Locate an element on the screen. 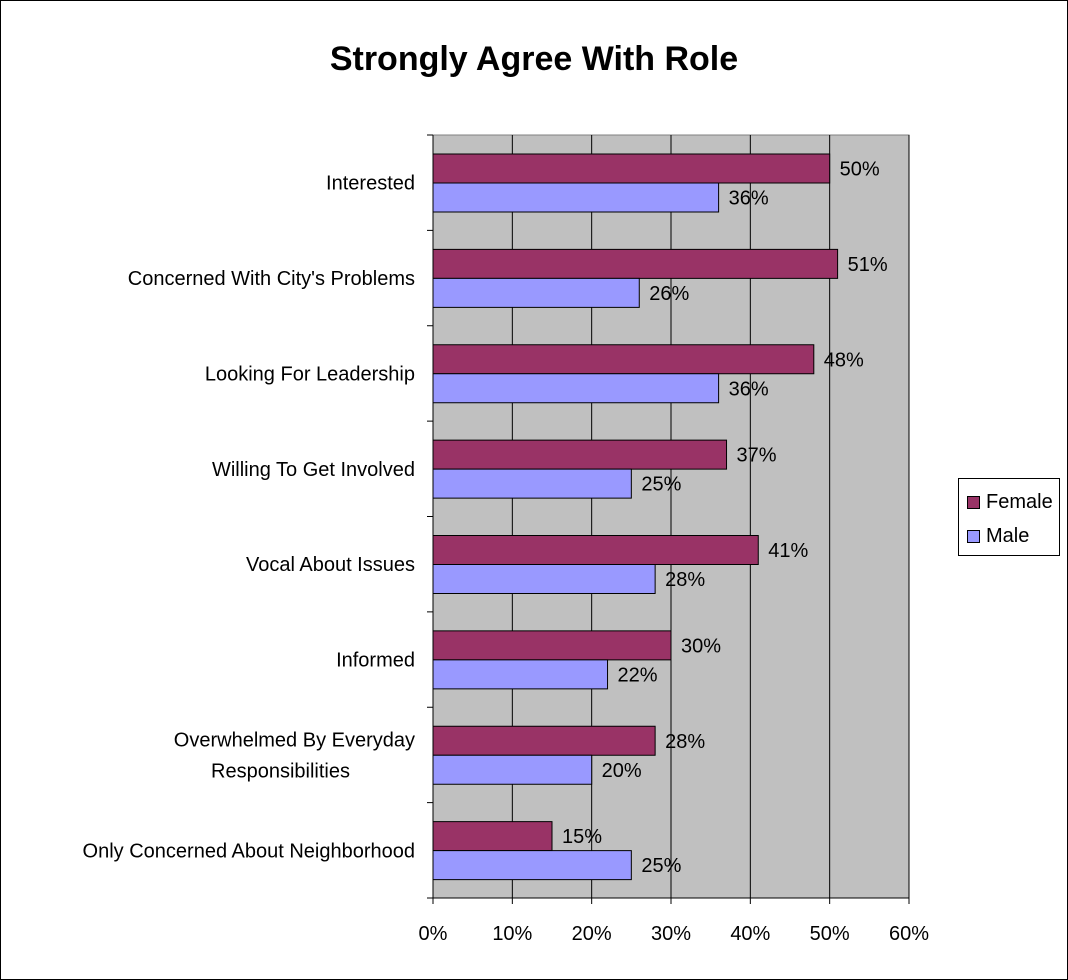  legend-swatch-female is located at coordinates (973, 502).